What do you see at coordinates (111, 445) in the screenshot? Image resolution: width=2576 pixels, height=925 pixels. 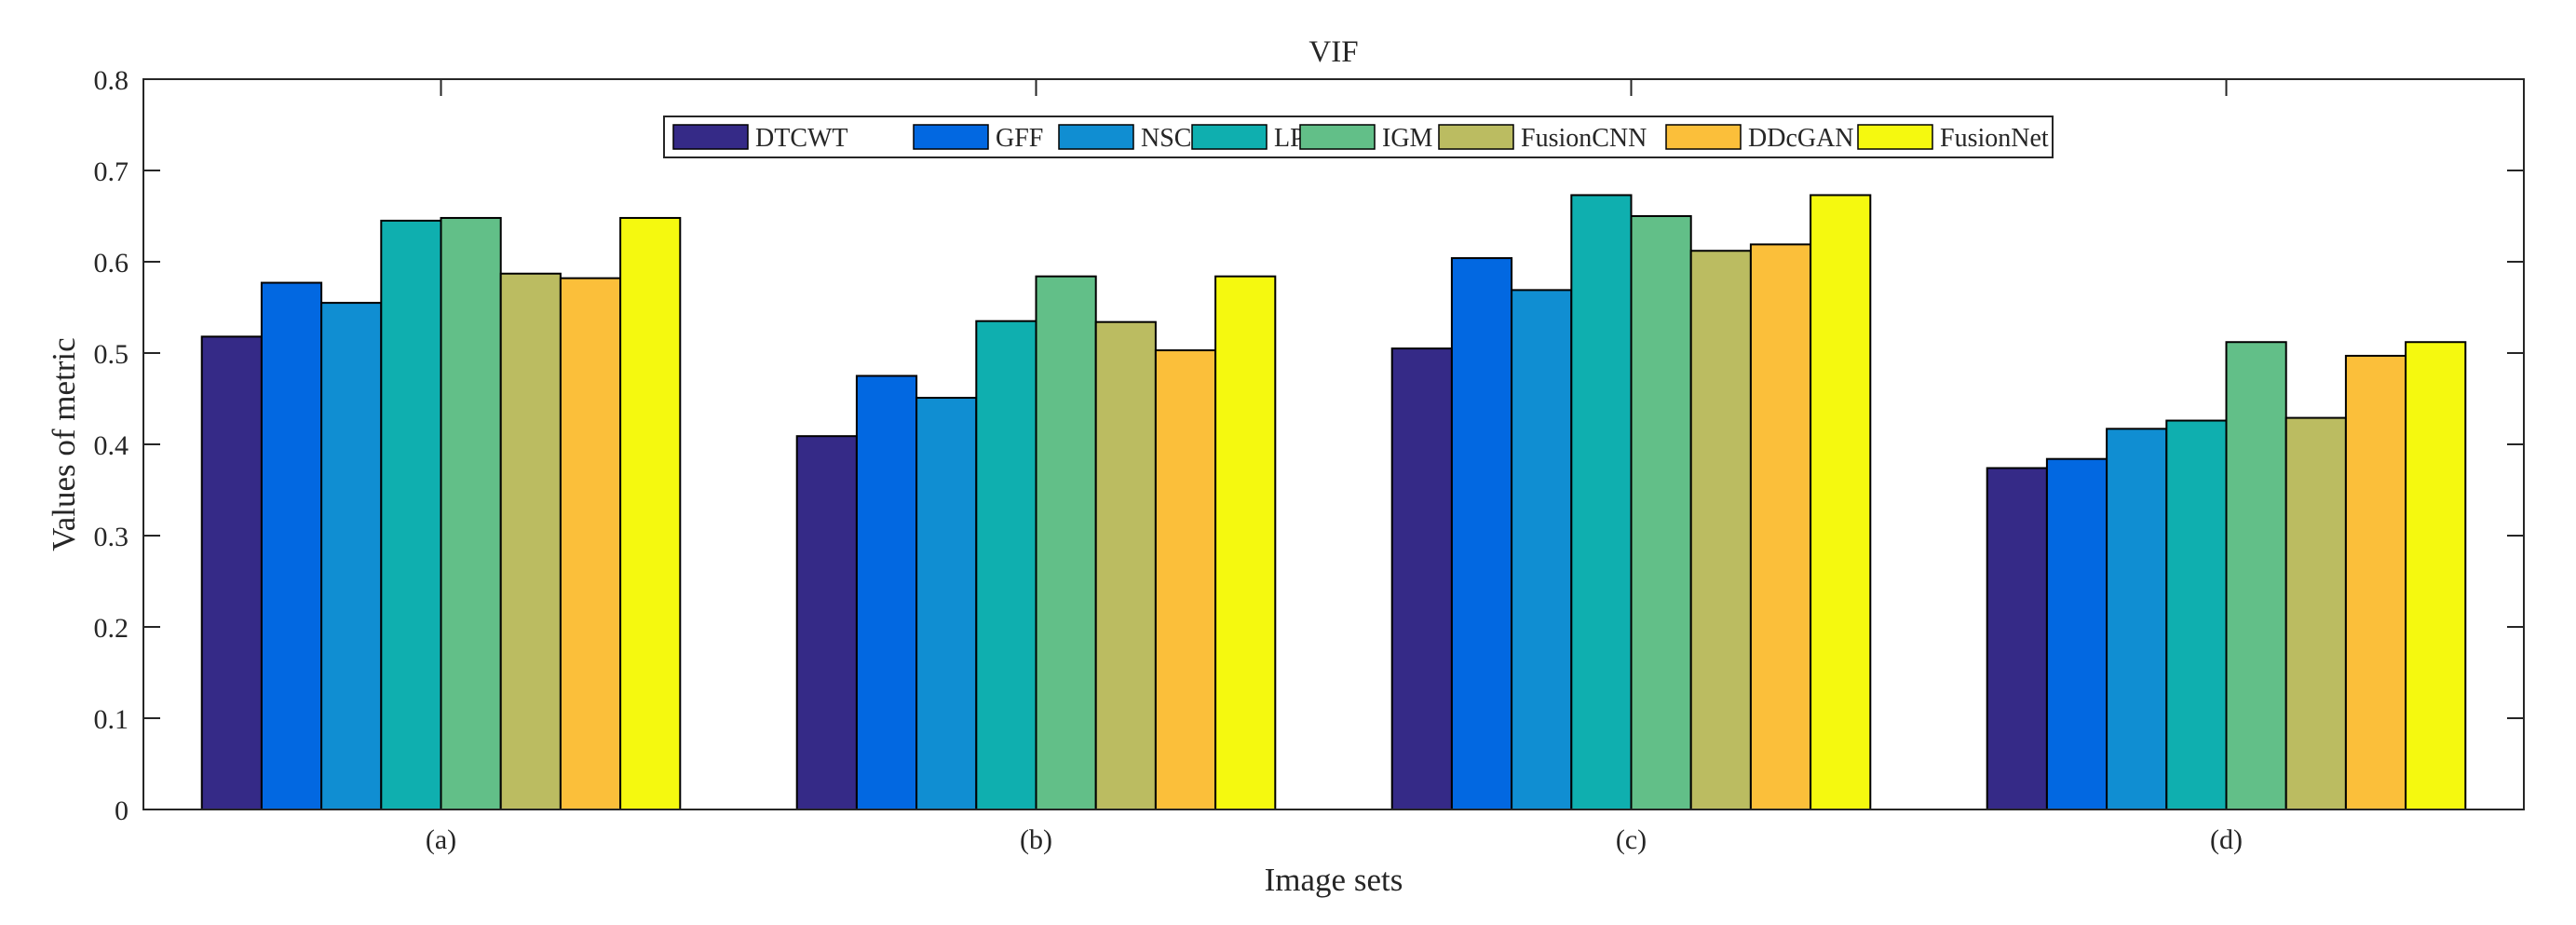 I see `y-tick-label: 0.4` at bounding box center [111, 445].